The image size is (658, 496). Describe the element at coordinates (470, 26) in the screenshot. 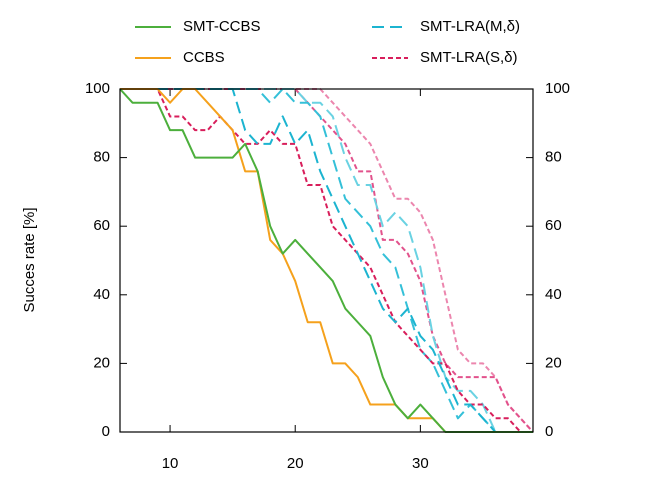

I see `legend-label: SMT-LRA(M,δ)` at that location.